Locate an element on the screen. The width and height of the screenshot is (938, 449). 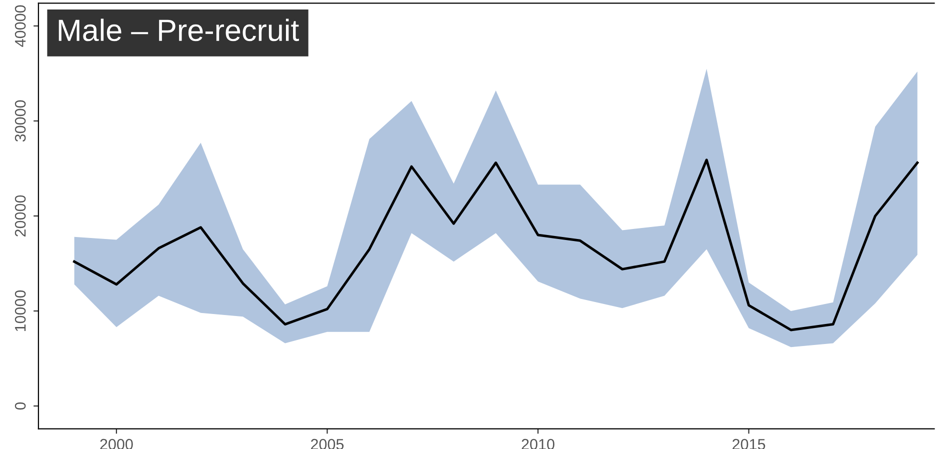
chart-title: Male – Pre-recruit is located at coordinates (178, 30).